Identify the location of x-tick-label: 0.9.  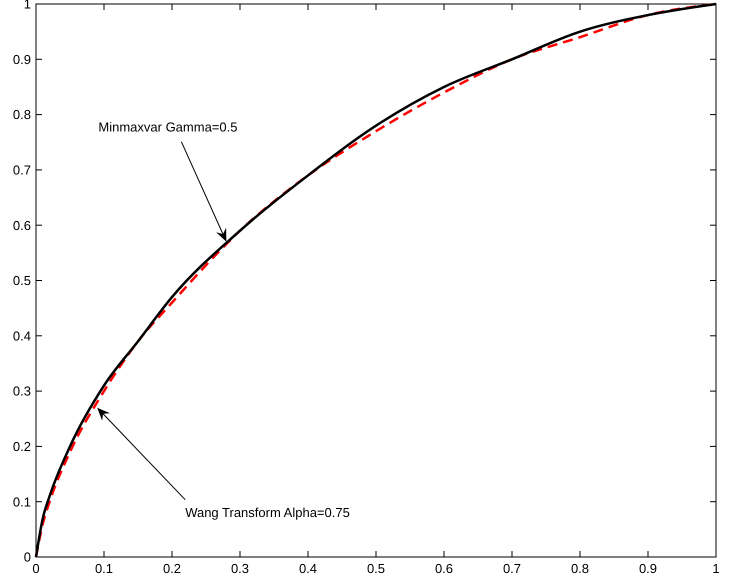
(648, 568).